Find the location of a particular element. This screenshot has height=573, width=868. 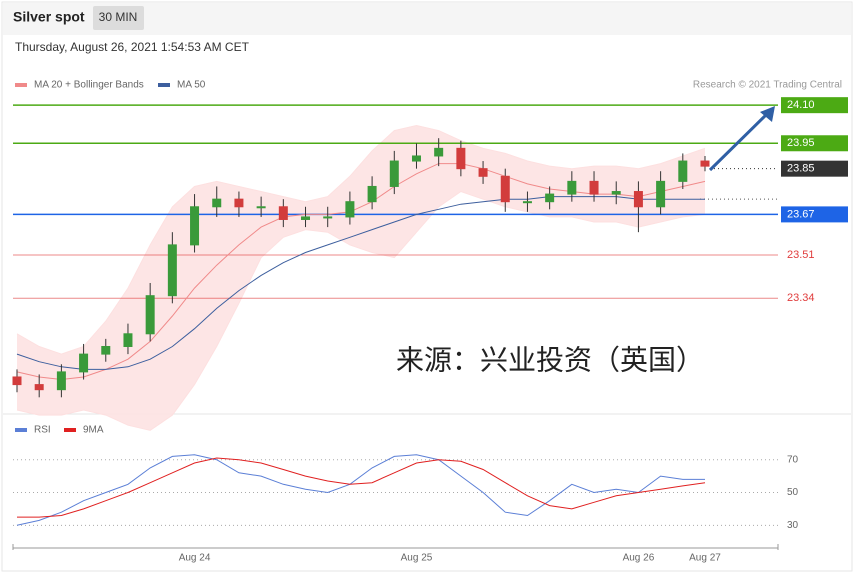

timestamp: Thursday, August 26, 2021 1:54:53 AM CET is located at coordinates (132, 47).